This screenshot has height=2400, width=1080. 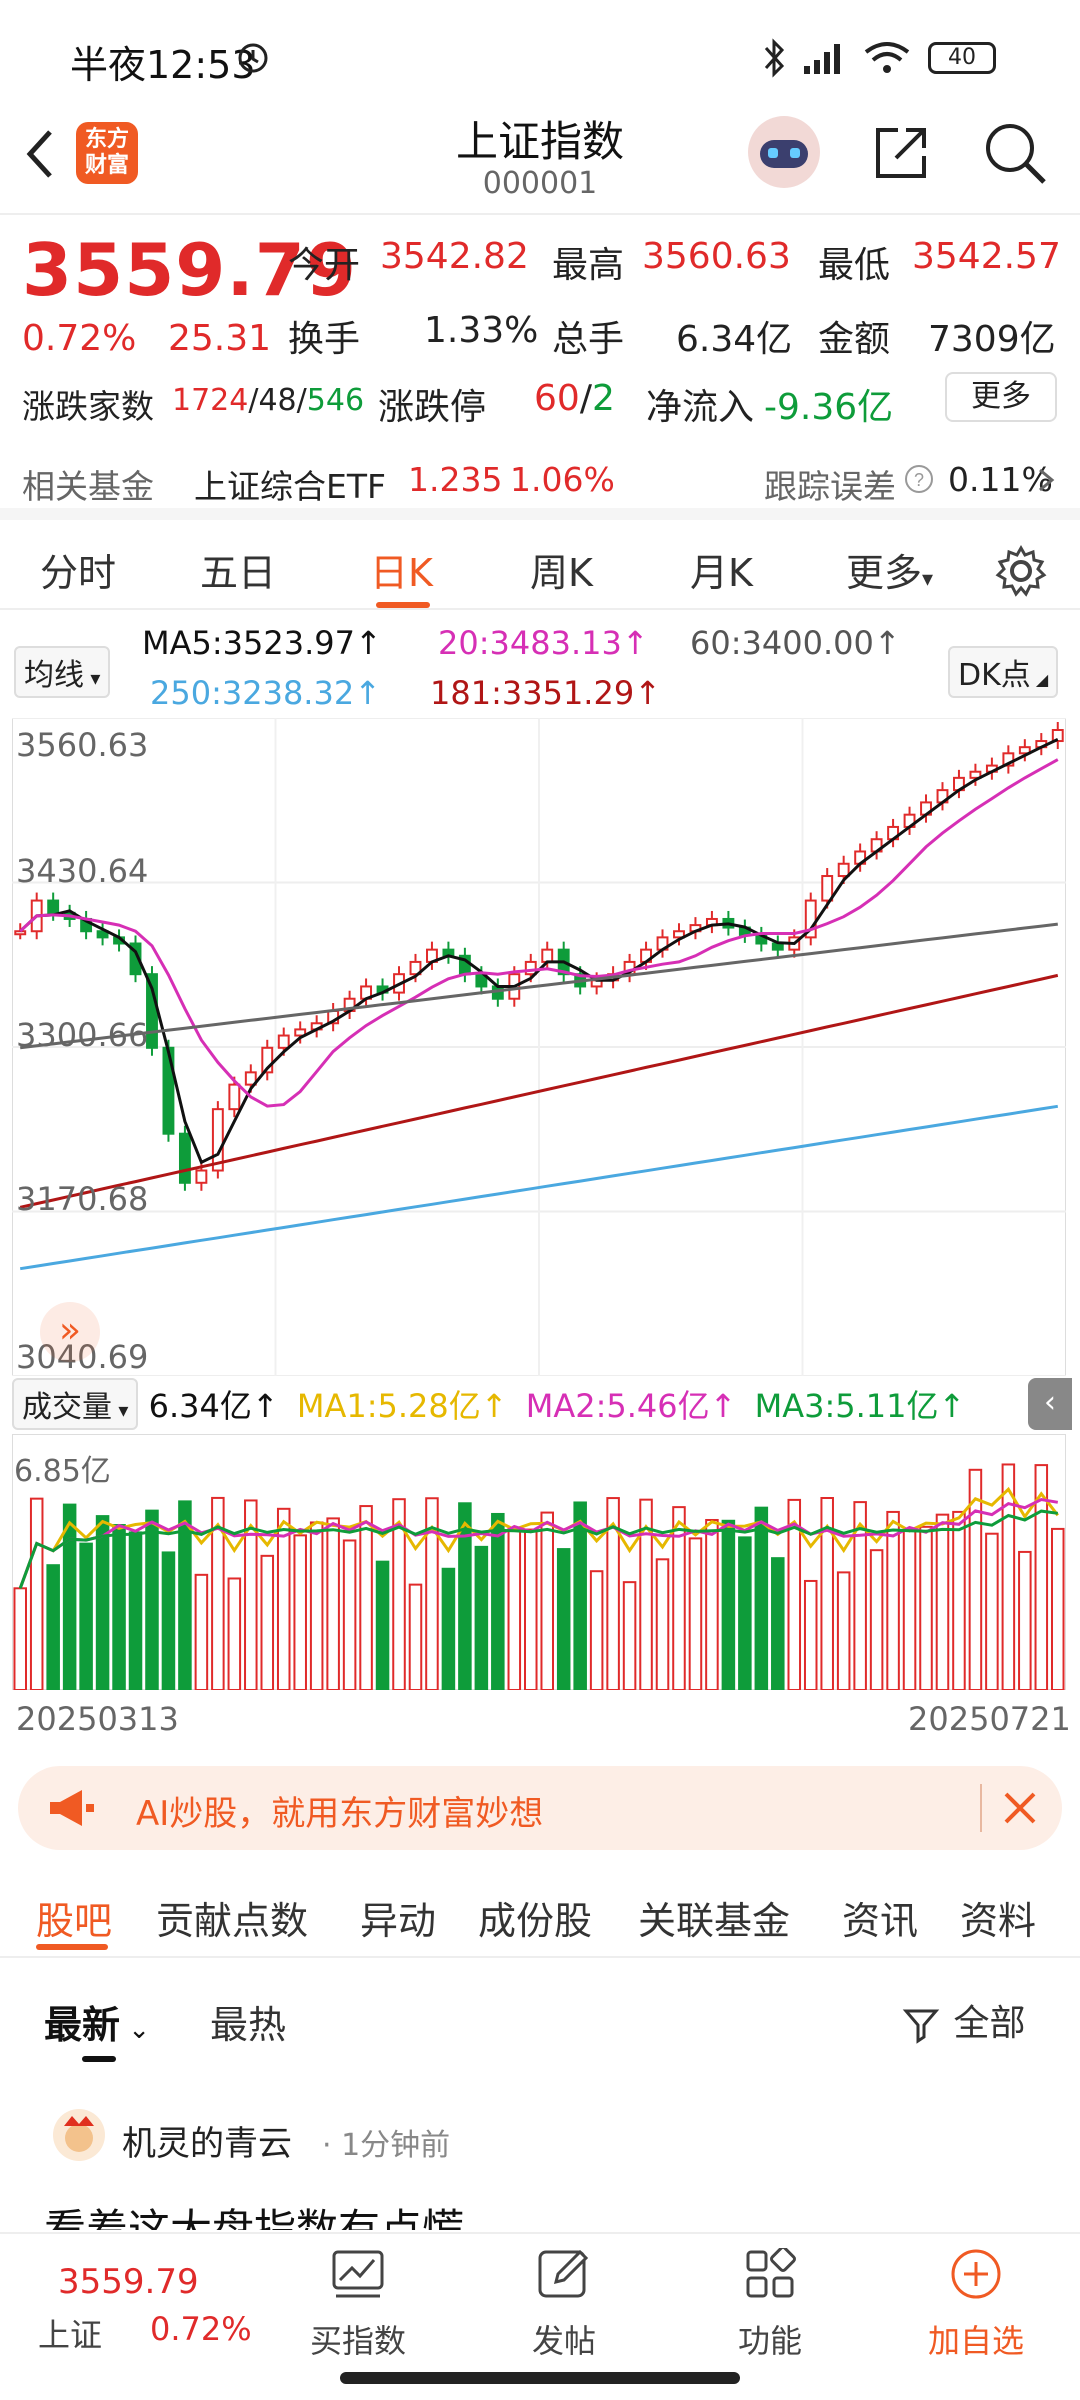 What do you see at coordinates (532, 693) in the screenshot?
I see `ma181-text: 181:3351.29` at bounding box center [532, 693].